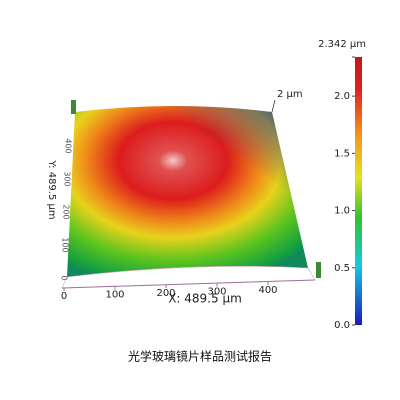  What do you see at coordinates (66, 211) in the screenshot?
I see `y-tick-label: 200` at bounding box center [66, 211].